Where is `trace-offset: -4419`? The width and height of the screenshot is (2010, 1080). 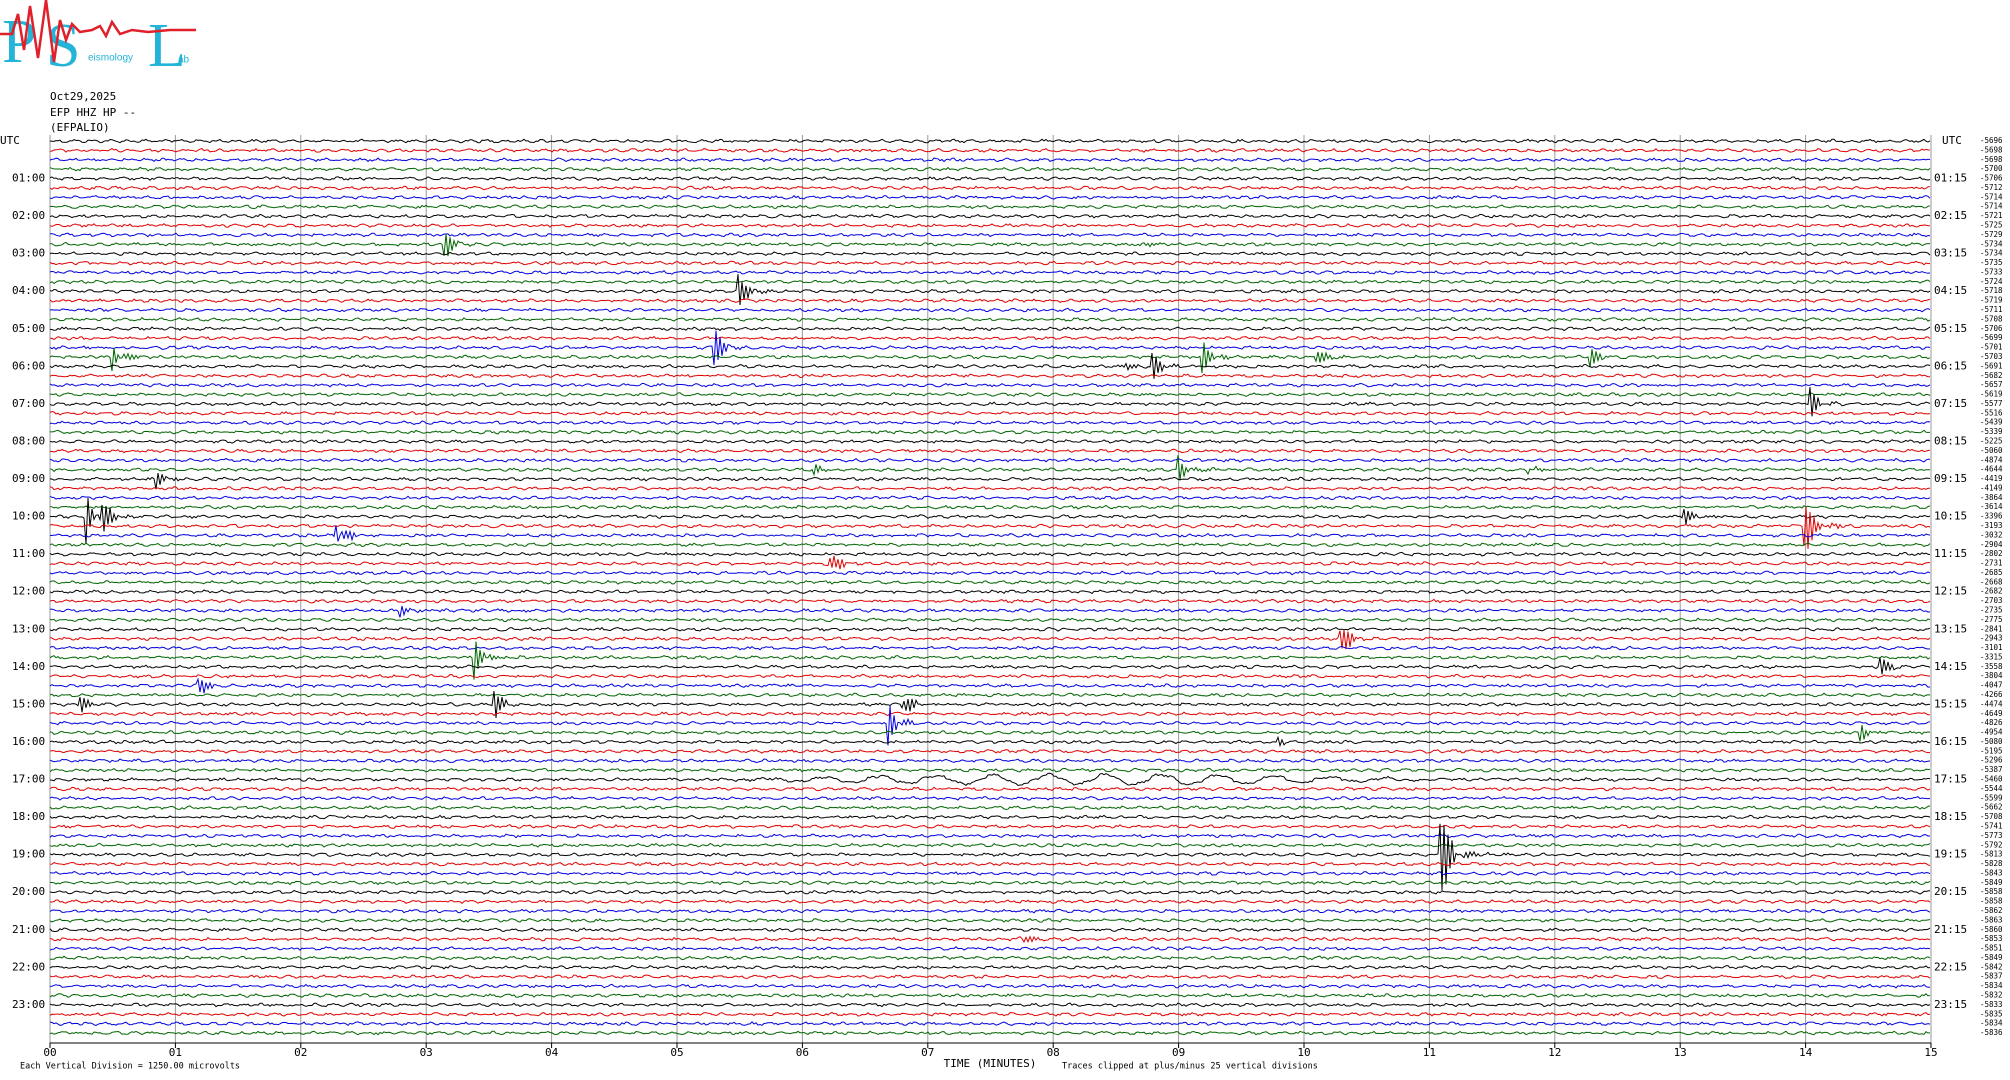
trace-offset: -4419 is located at coordinates (1991, 478).